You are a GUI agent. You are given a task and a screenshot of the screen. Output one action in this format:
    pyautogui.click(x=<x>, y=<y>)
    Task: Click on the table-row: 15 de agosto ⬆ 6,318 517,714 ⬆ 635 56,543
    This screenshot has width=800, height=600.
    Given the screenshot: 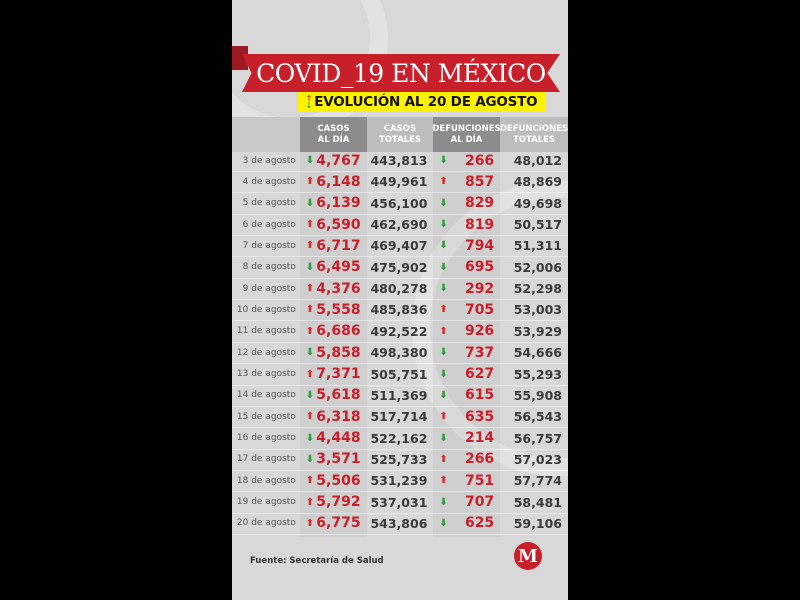 What is the action you would take?
    pyautogui.click(x=400, y=417)
    